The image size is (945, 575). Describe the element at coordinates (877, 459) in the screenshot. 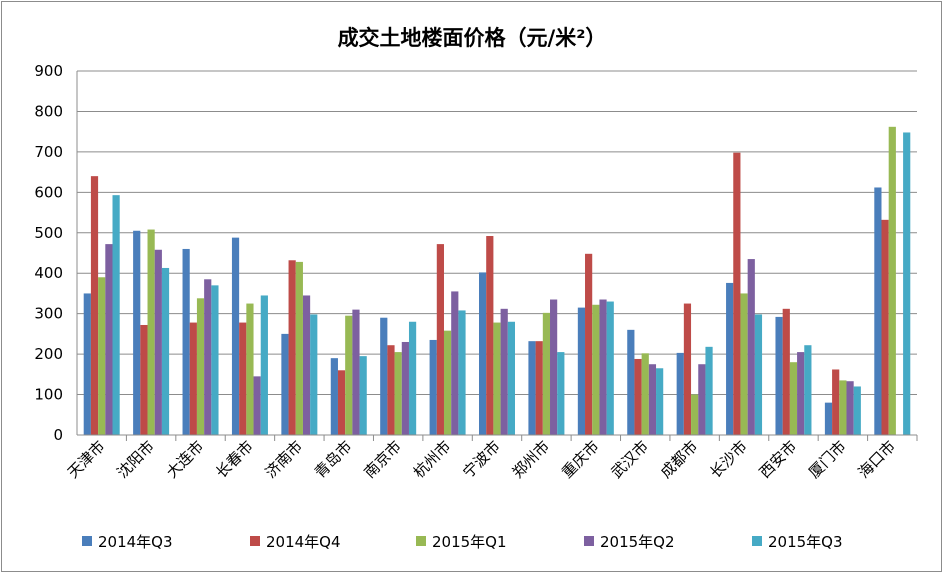

I see `x-category-label: 海口市` at that location.